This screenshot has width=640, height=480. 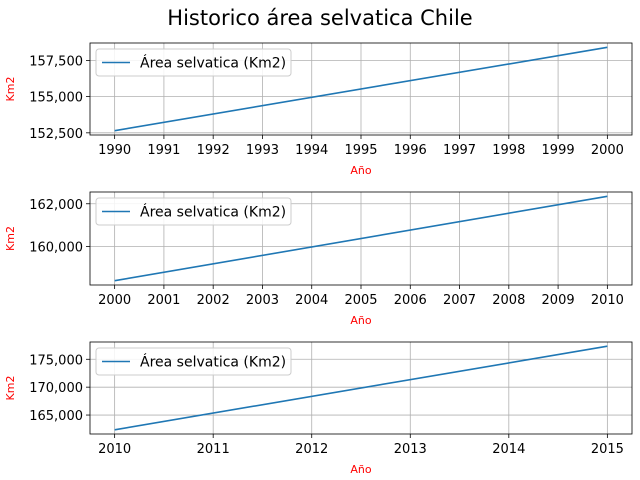 What do you see at coordinates (410, 300) in the screenshot?
I see `x-tick-label: 2006` at bounding box center [410, 300].